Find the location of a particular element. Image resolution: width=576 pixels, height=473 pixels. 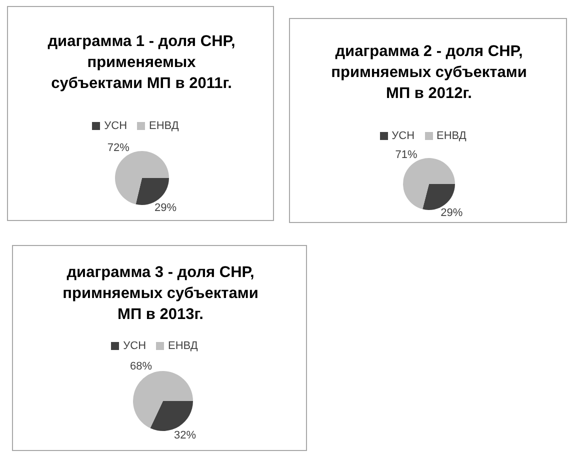

chart-title: диаграмма 3 - доля СНР, примняемых субъектами МП в 2013г. is located at coordinates (161, 294).